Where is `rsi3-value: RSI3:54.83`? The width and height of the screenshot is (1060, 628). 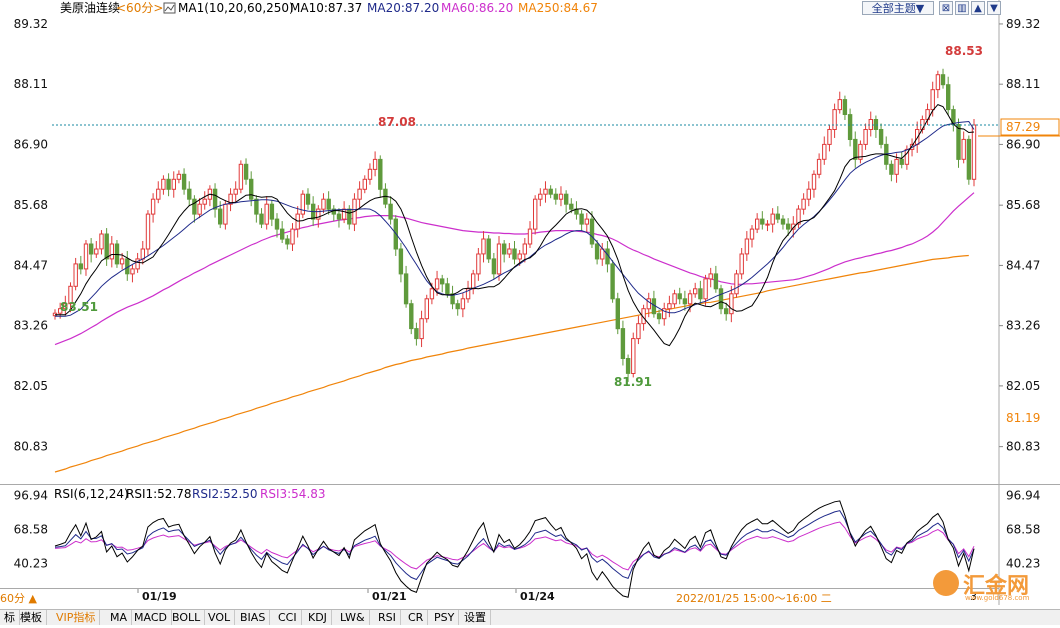 rsi3-value: RSI3:54.83 is located at coordinates (293, 494).